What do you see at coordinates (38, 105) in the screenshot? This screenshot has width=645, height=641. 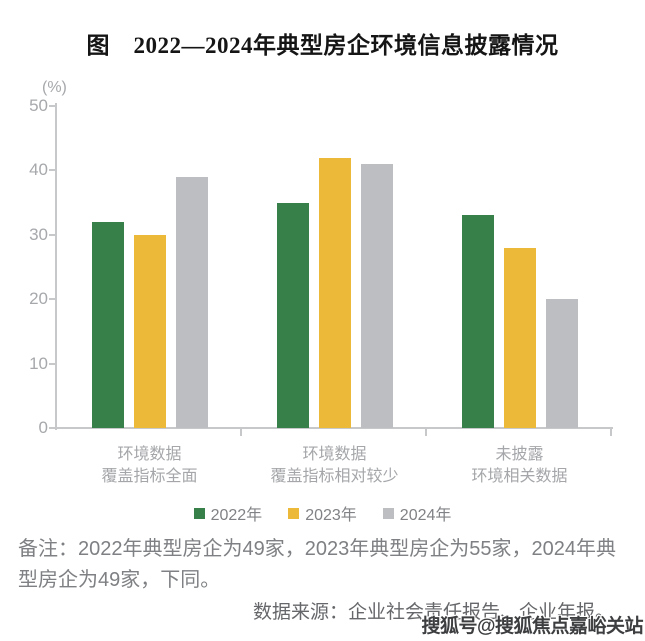 I see `y-axis-tick-label: 50` at bounding box center [38, 105].